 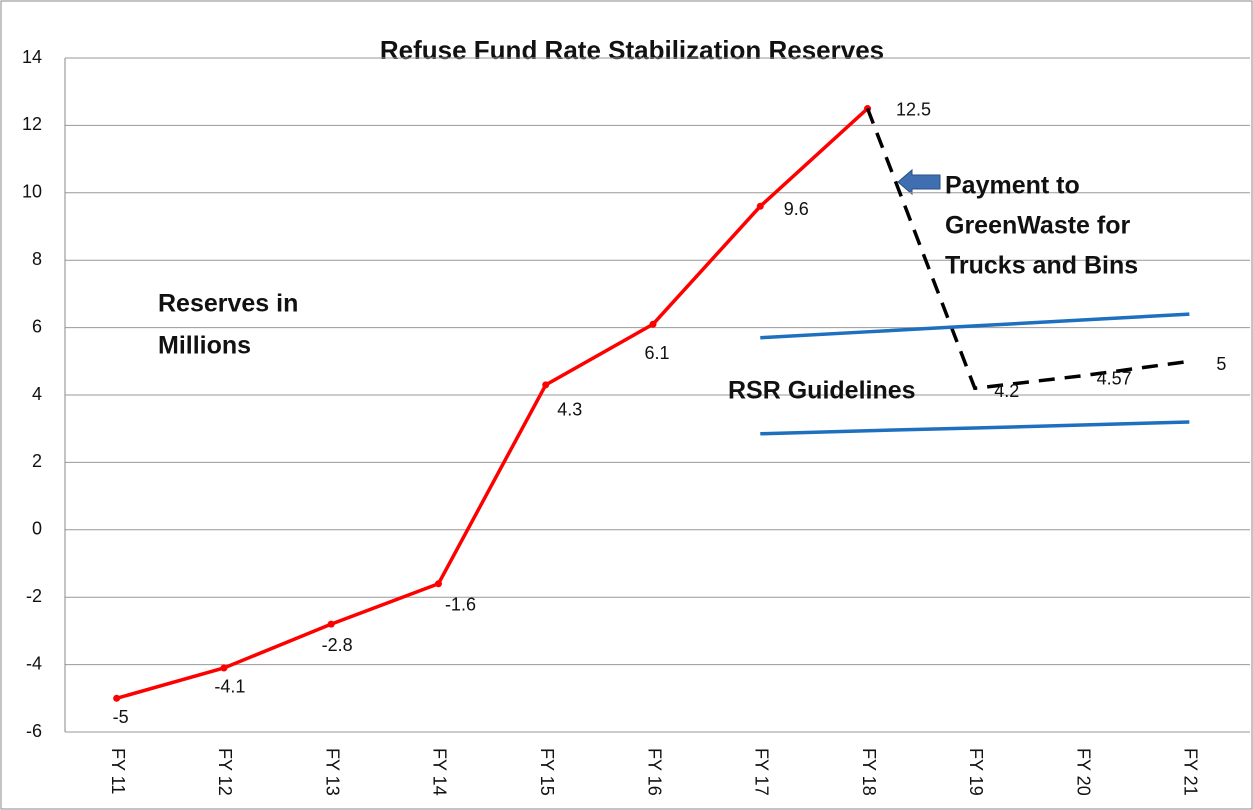 What do you see at coordinates (440, 772) in the screenshot?
I see `x-tick-label: FY 14` at bounding box center [440, 772].